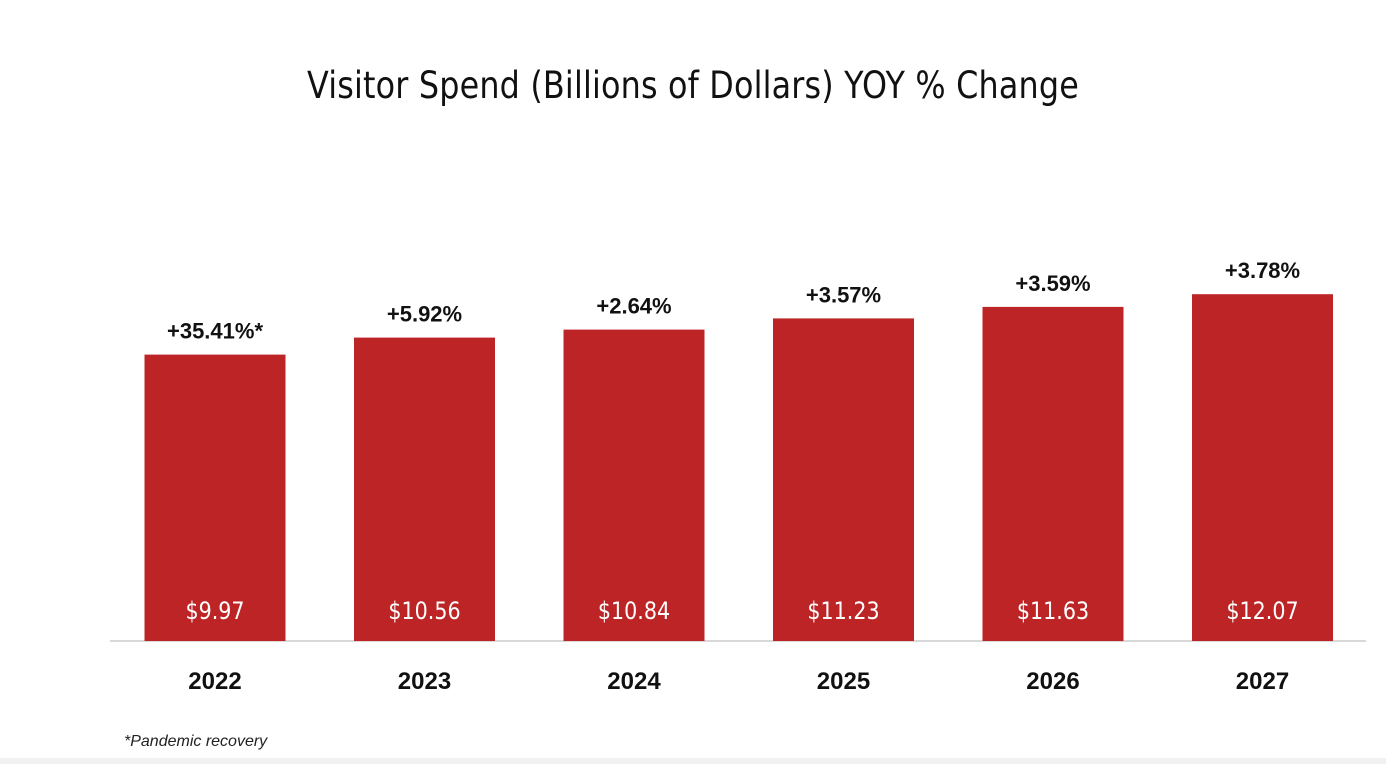 Image resolution: width=1386 pixels, height=764 pixels. Describe the element at coordinates (843, 681) in the screenshot. I see `x-tick-2025: 2025` at that location.